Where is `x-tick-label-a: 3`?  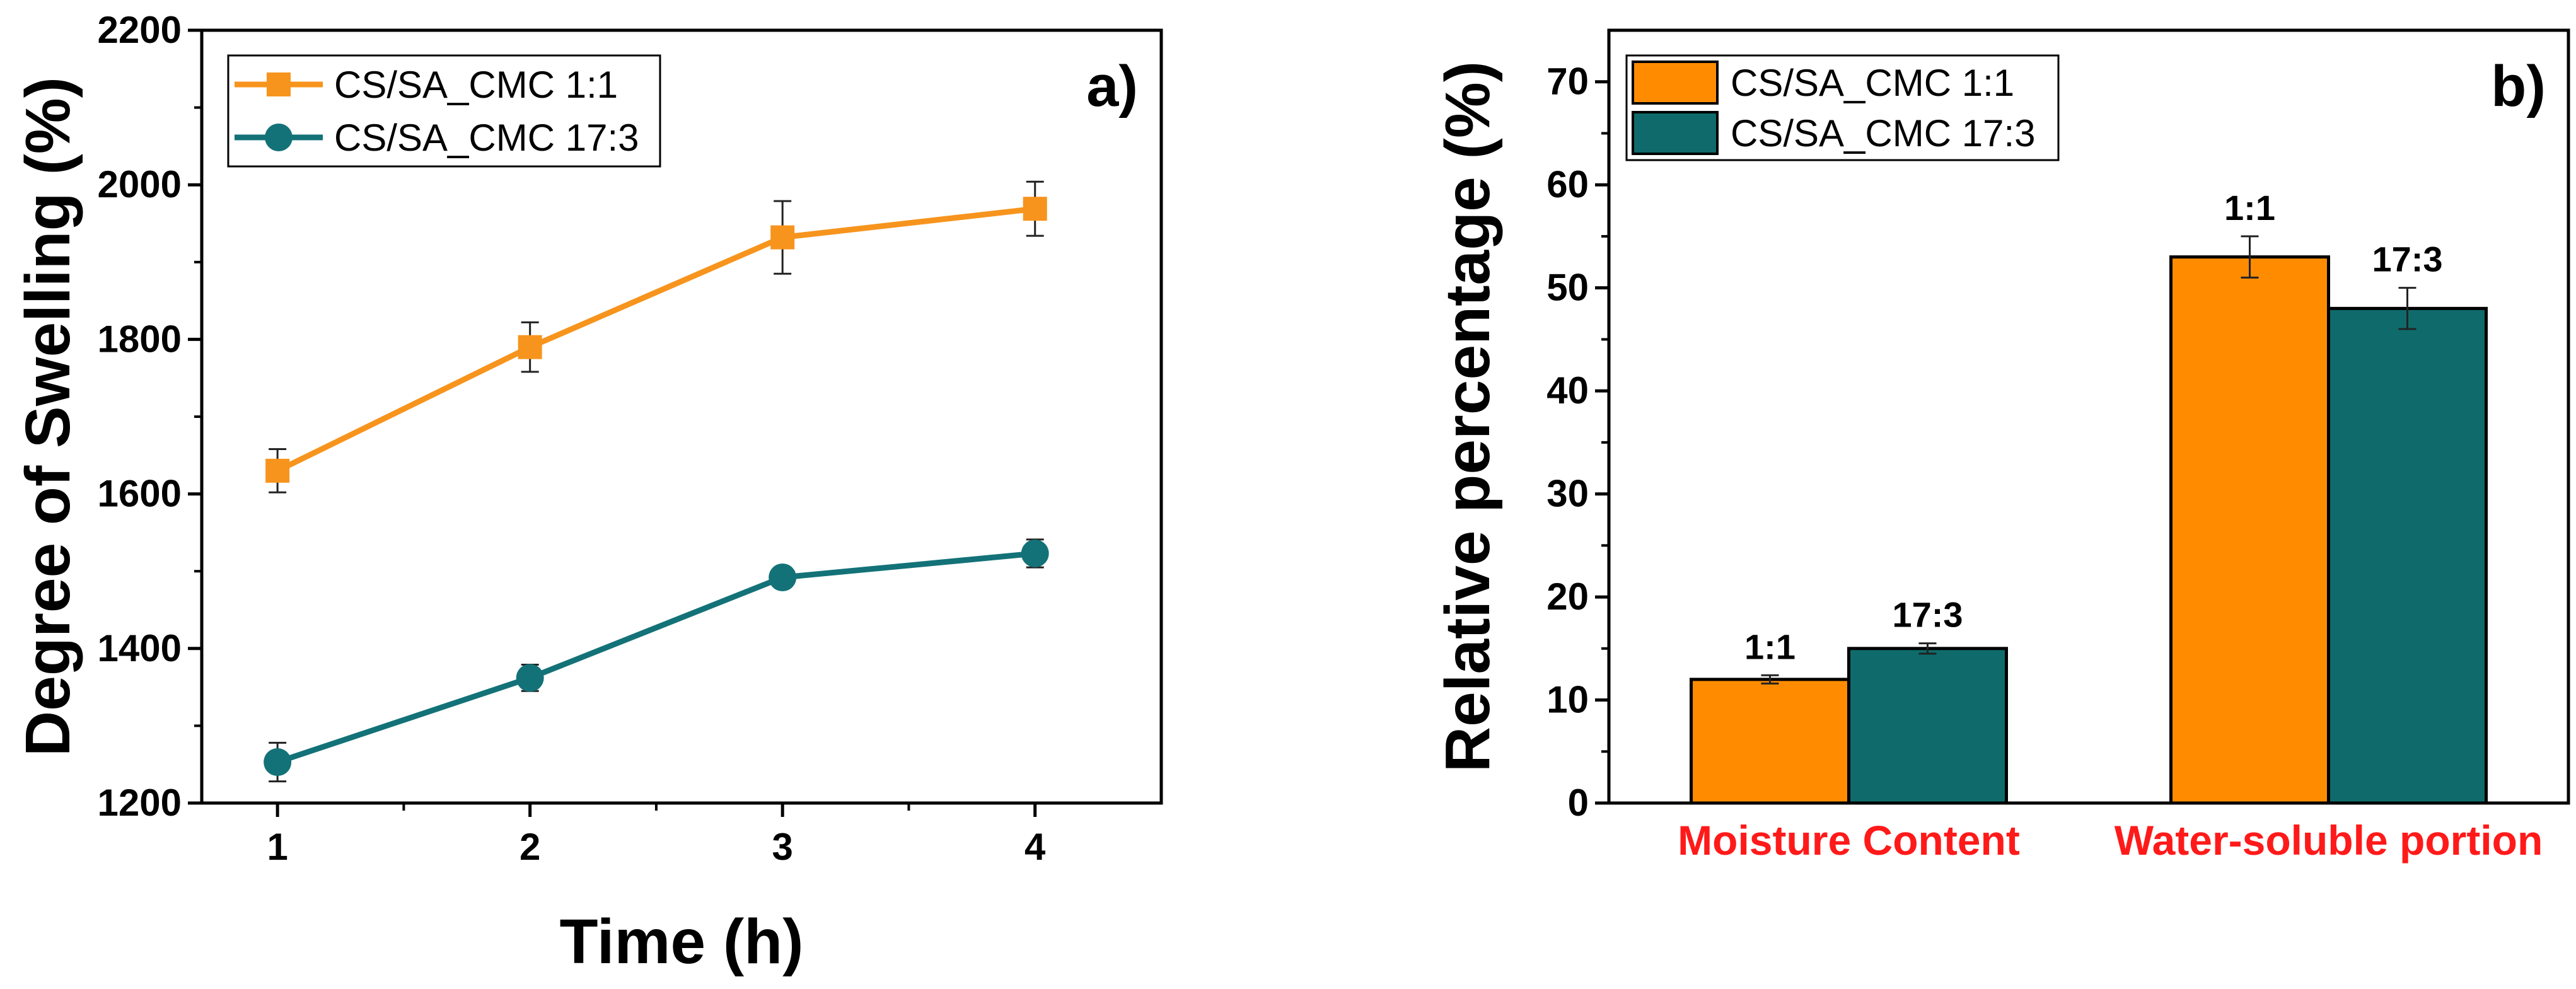 x-tick-label-a: 3 is located at coordinates (782, 847).